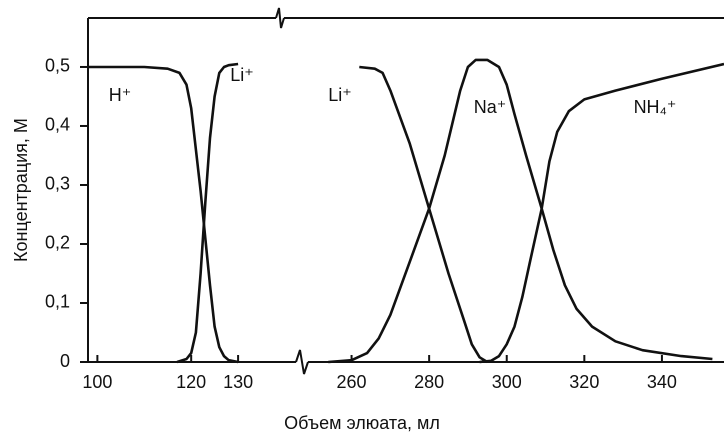 The width and height of the screenshot is (724, 437). What do you see at coordinates (490, 107) in the screenshot?
I see `series-label: Na⁺` at bounding box center [490, 107].